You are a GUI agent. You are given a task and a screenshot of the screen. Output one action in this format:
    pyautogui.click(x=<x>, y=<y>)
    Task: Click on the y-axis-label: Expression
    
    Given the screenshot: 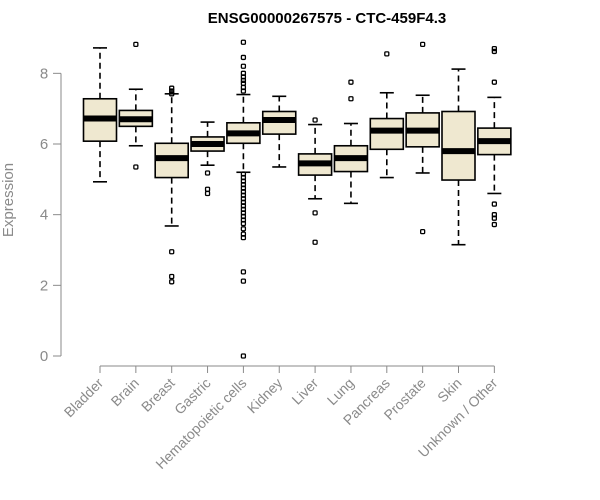 What is the action you would take?
    pyautogui.click(x=8, y=200)
    